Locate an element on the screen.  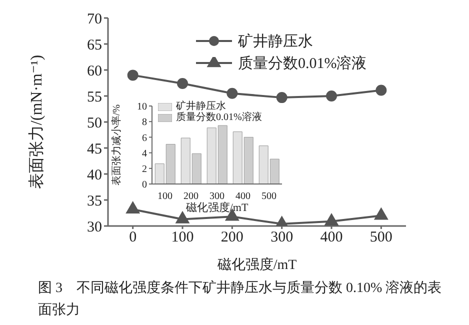
y-tick-label: 55 is located at coordinates (94, 97).